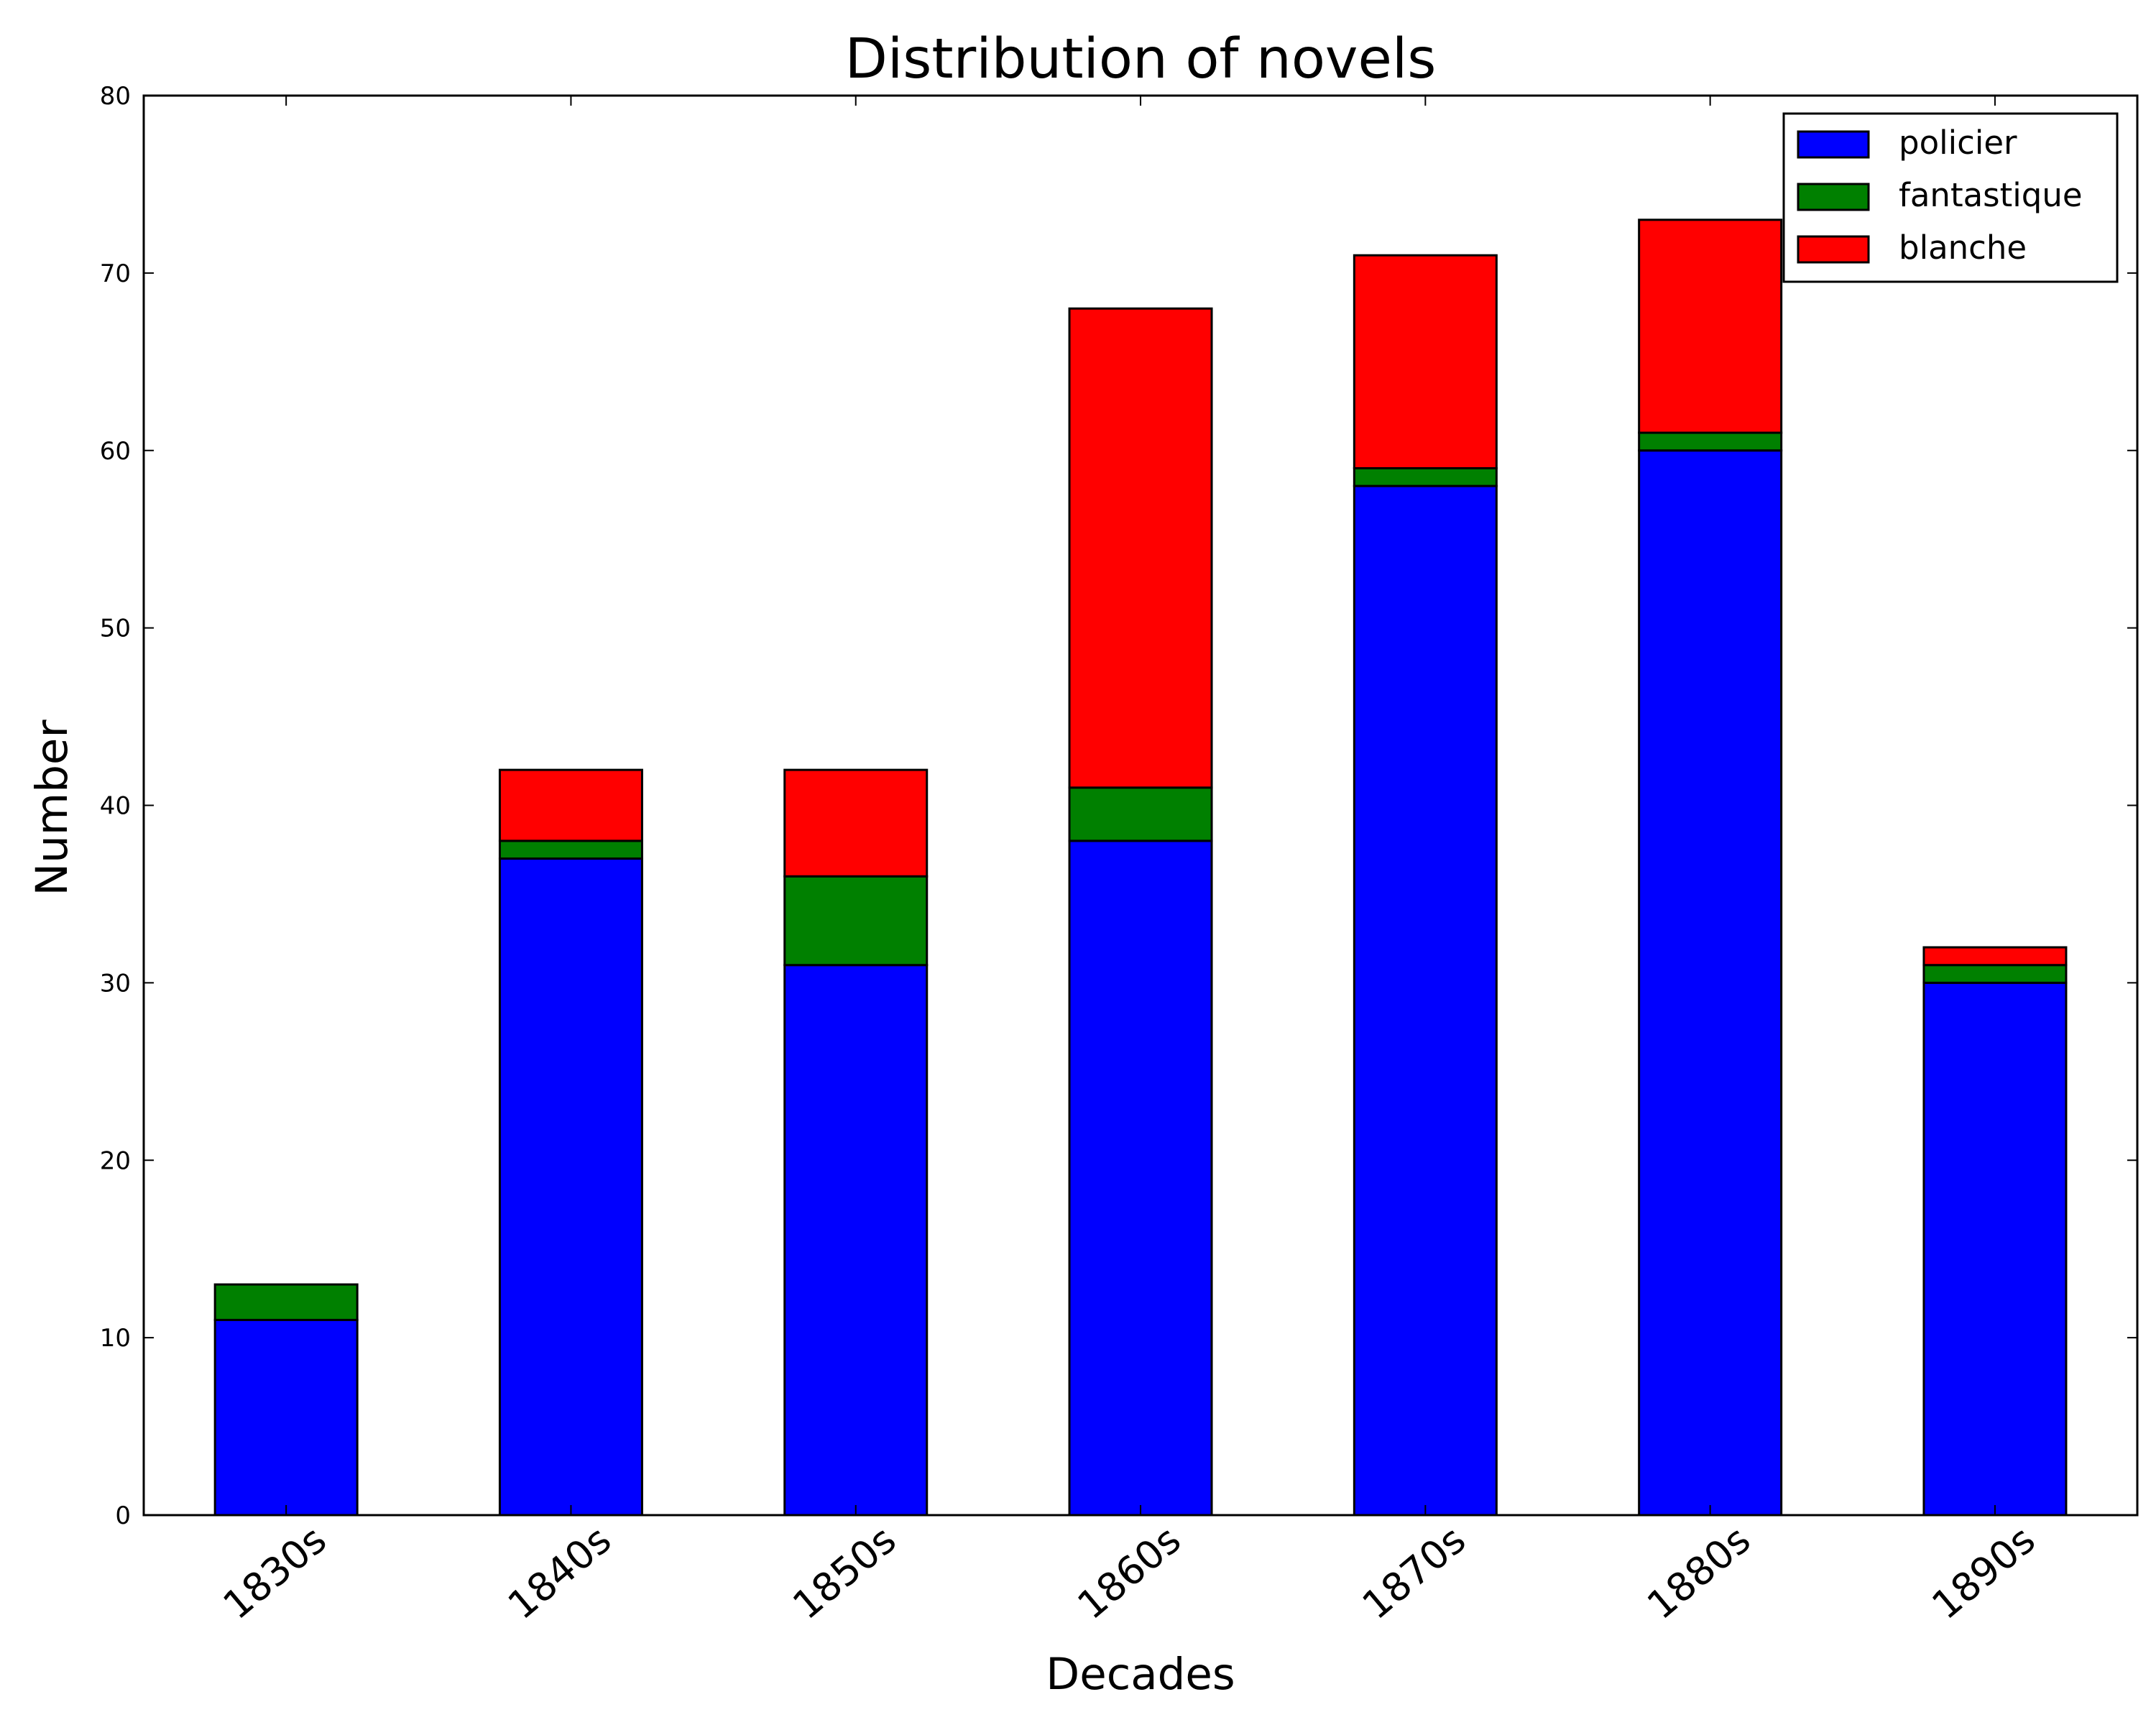 The height and width of the screenshot is (1725, 2156). Describe the element at coordinates (1140, 814) in the screenshot. I see `bar-fantastique-1860s` at that location.